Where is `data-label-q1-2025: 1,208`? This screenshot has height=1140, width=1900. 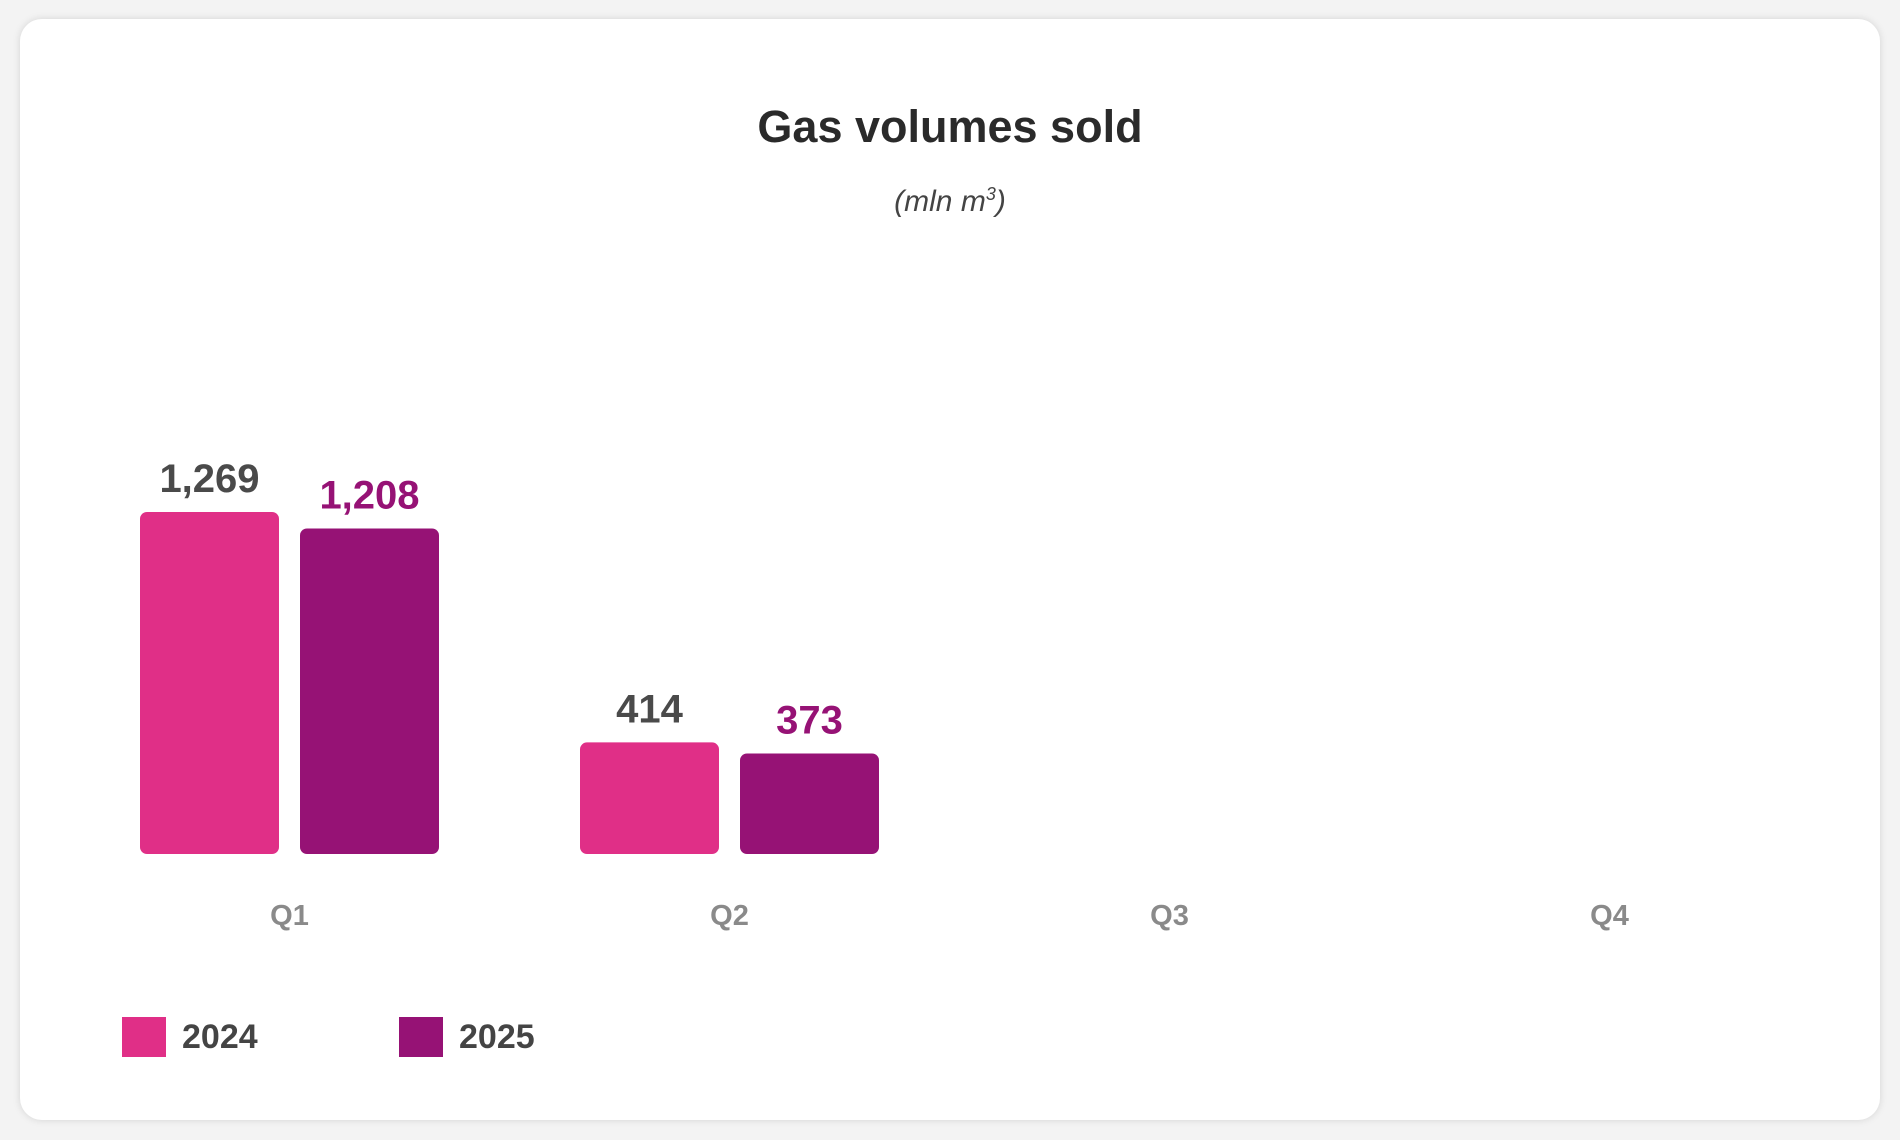
data-label-q1-2025: 1,208 is located at coordinates (369, 495).